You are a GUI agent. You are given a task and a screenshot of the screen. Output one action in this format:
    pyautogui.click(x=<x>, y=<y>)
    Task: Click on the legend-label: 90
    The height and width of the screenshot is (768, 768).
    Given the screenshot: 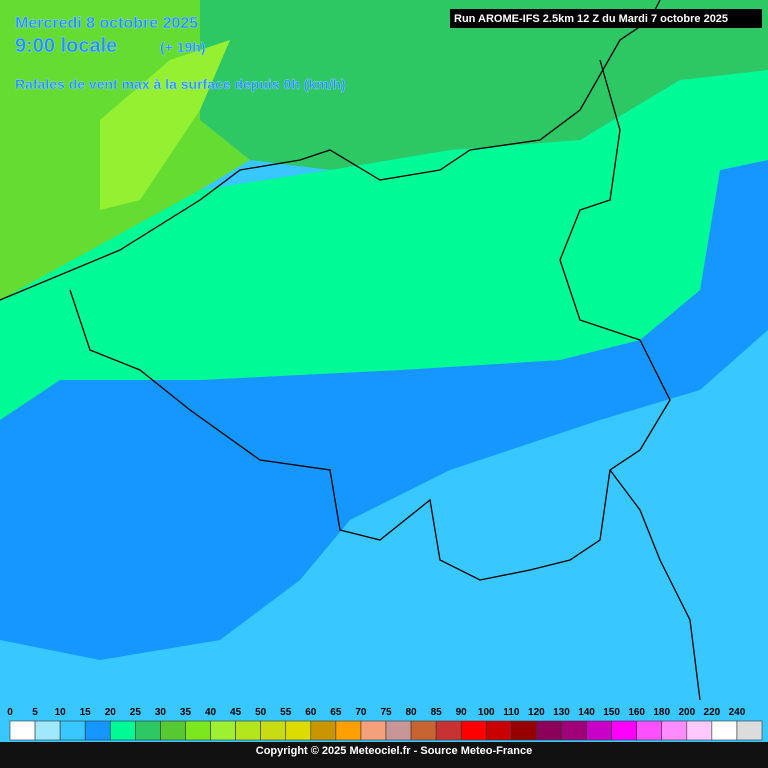 What is the action you would take?
    pyautogui.click(x=462, y=712)
    